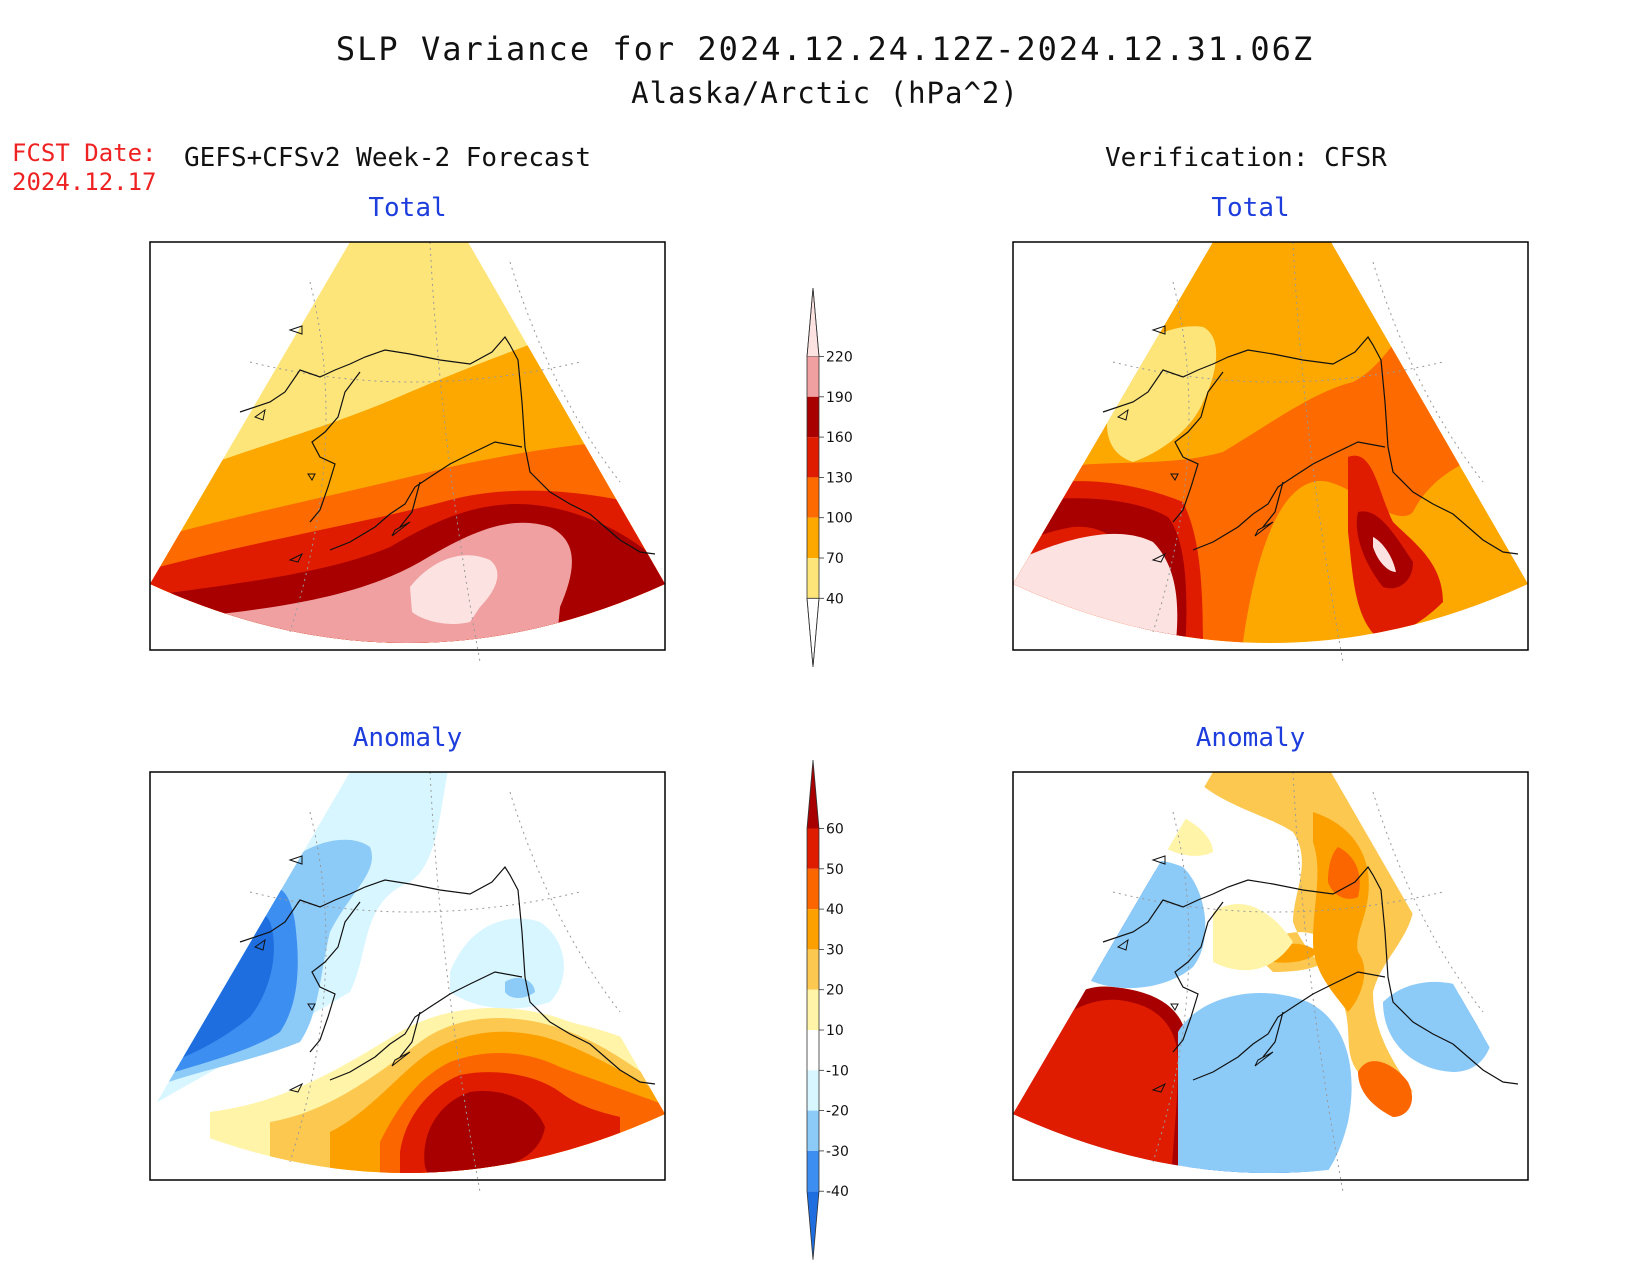 This screenshot has width=1650, height=1275. What do you see at coordinates (1250, 208) in the screenshot?
I see `panel-title-verif-total: Total` at bounding box center [1250, 208].